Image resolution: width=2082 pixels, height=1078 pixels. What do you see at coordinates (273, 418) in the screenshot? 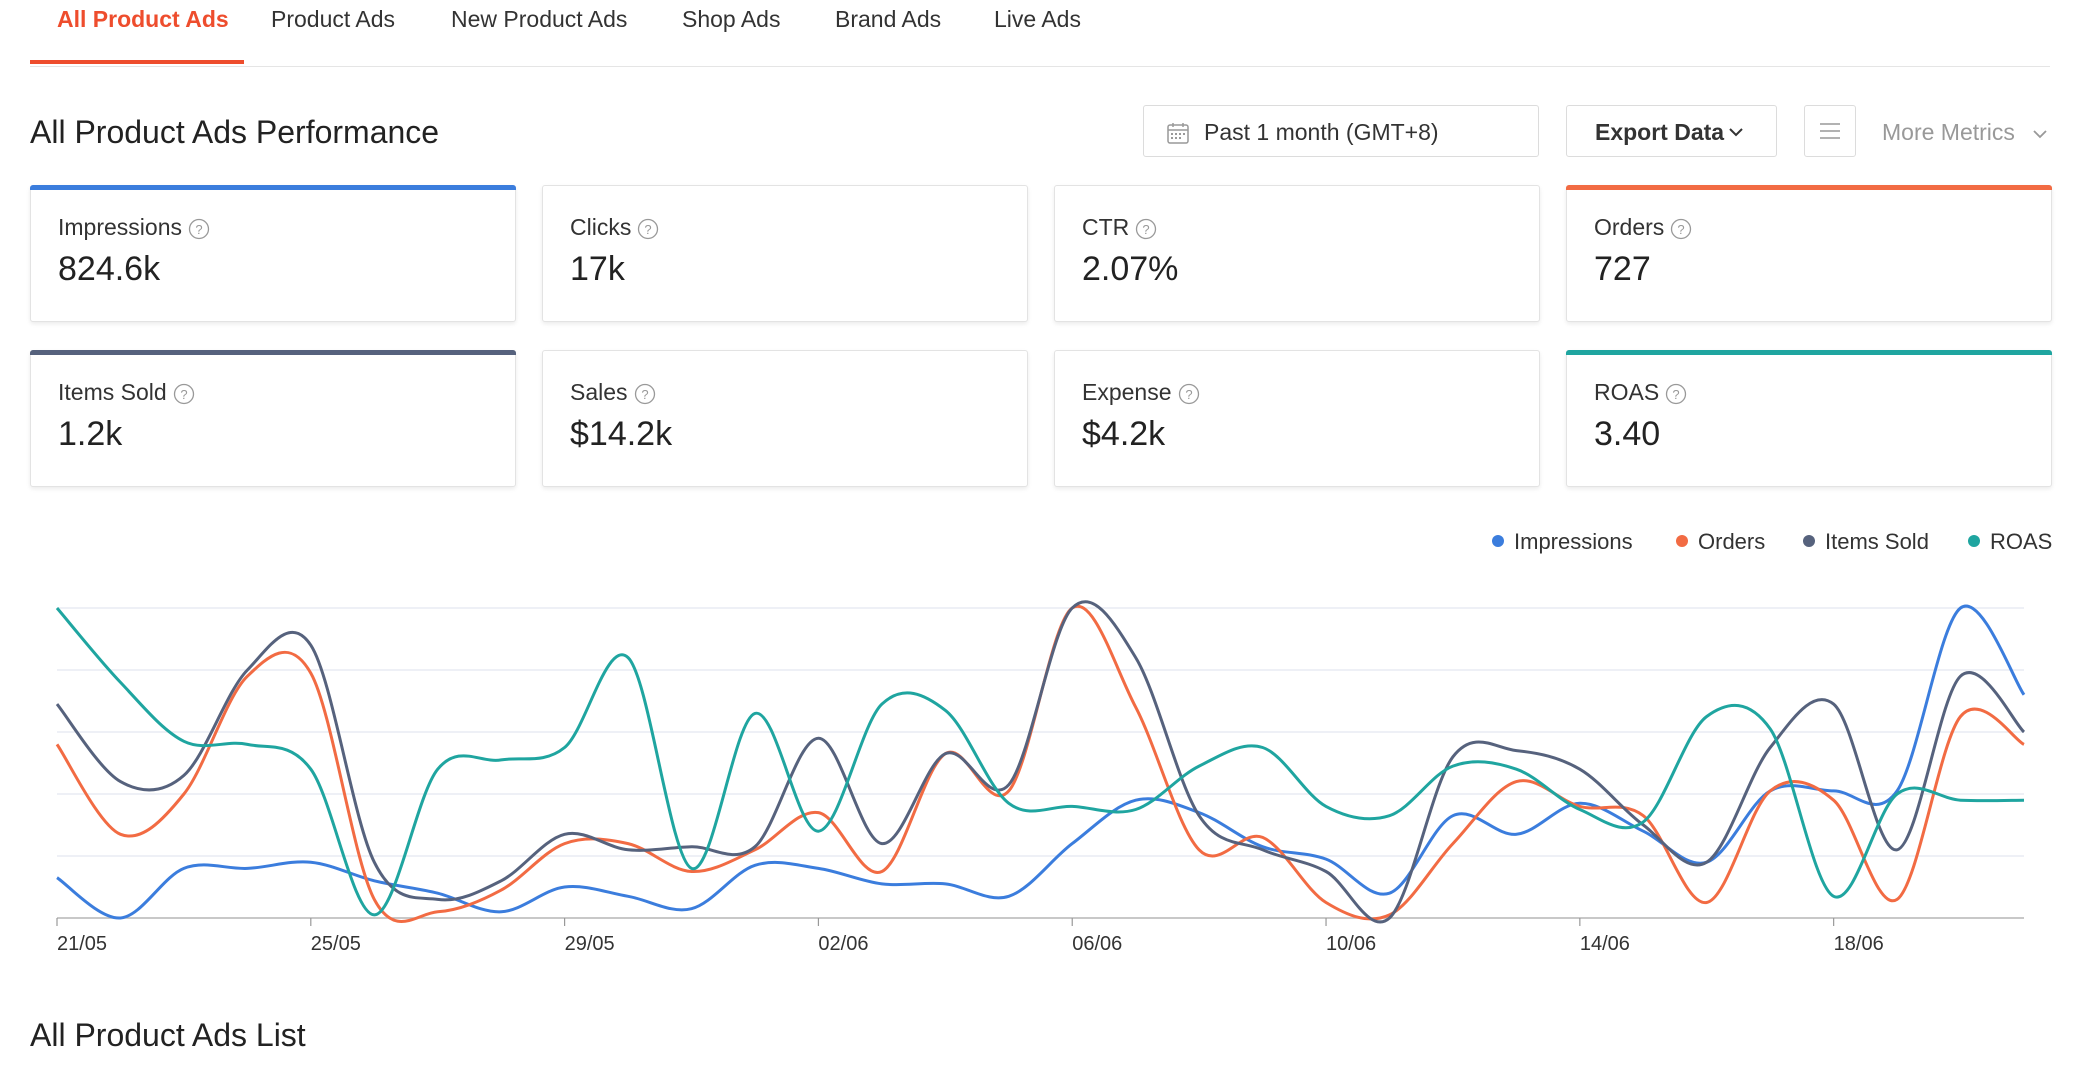
I see `metric-card-items-sold: Items Sold? 1.2k` at bounding box center [273, 418].